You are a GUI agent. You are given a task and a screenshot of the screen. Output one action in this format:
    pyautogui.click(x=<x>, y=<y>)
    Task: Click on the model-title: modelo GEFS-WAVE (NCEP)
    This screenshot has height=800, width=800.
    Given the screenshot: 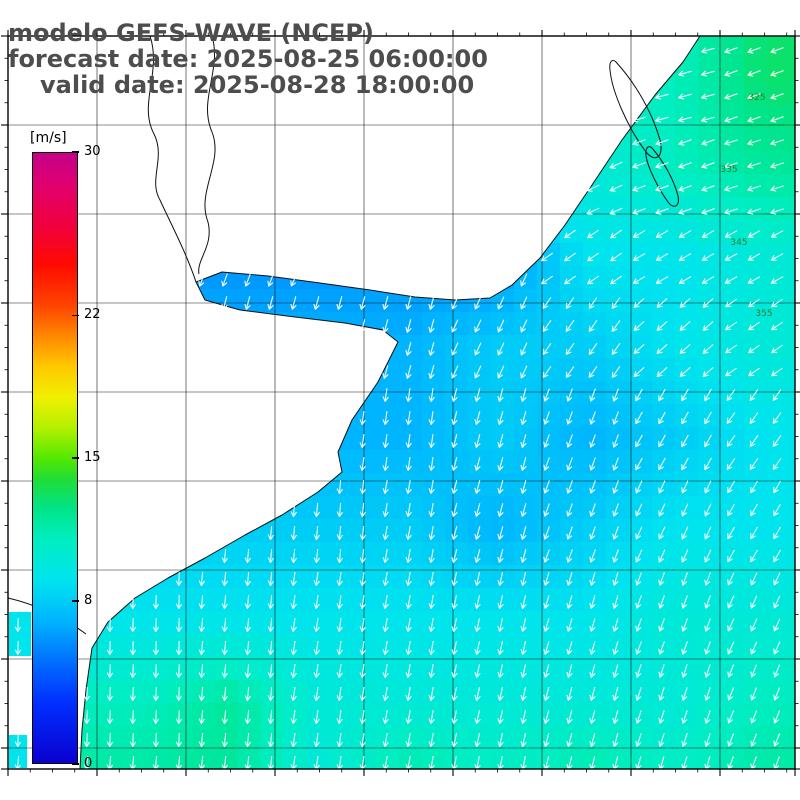 What is the action you would take?
    pyautogui.click(x=191, y=33)
    